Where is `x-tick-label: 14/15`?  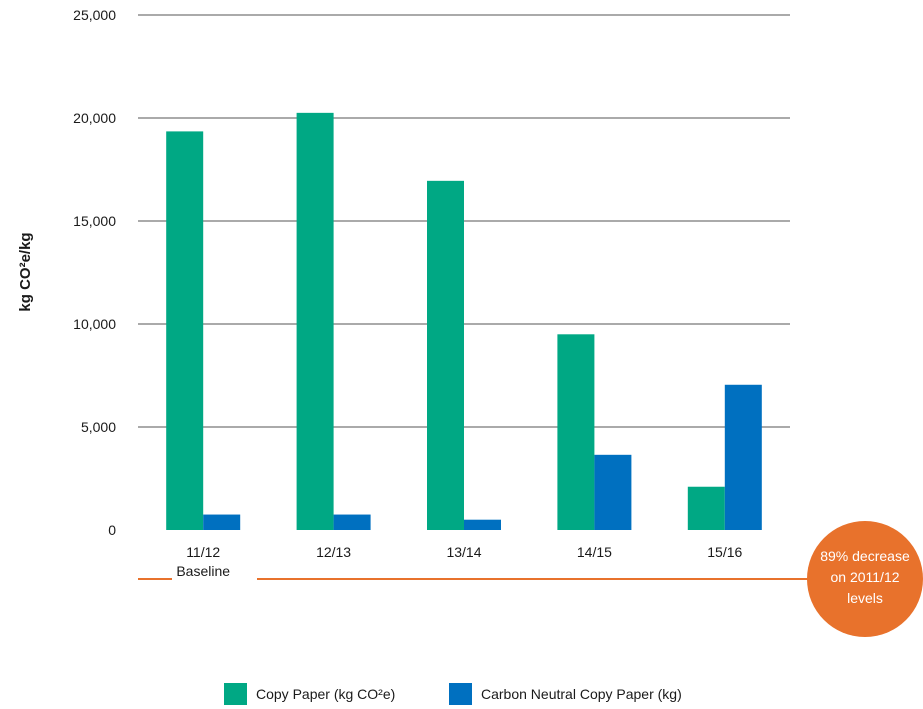 x-tick-label: 14/15 is located at coordinates (594, 552).